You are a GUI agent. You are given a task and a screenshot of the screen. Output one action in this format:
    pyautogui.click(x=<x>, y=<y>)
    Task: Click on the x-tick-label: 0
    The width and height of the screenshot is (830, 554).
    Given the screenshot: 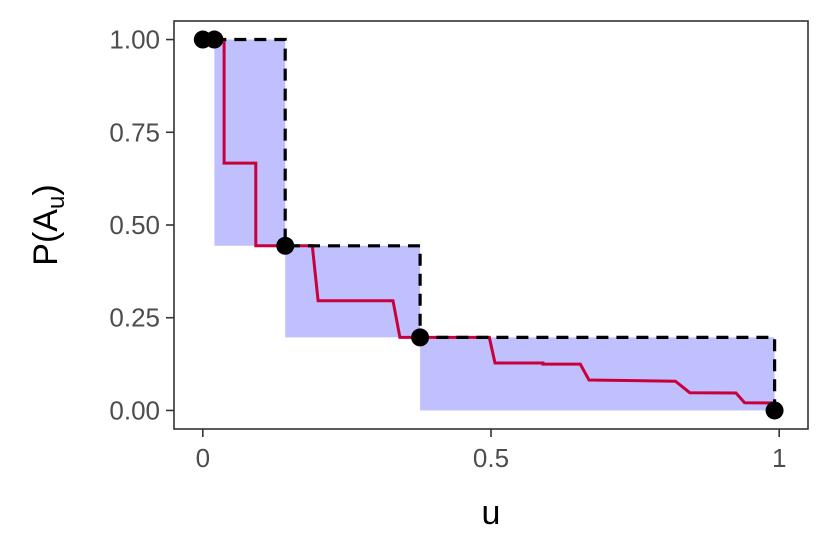 What is the action you would take?
    pyautogui.click(x=203, y=458)
    